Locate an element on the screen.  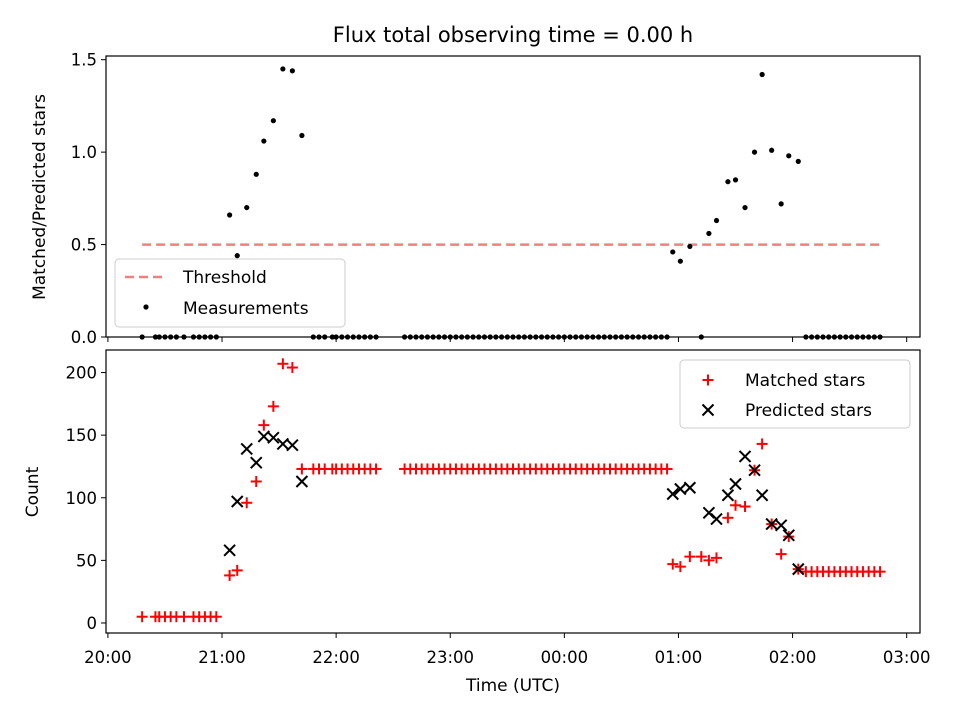
x-tick-label: 00:00 is located at coordinates (565, 657).